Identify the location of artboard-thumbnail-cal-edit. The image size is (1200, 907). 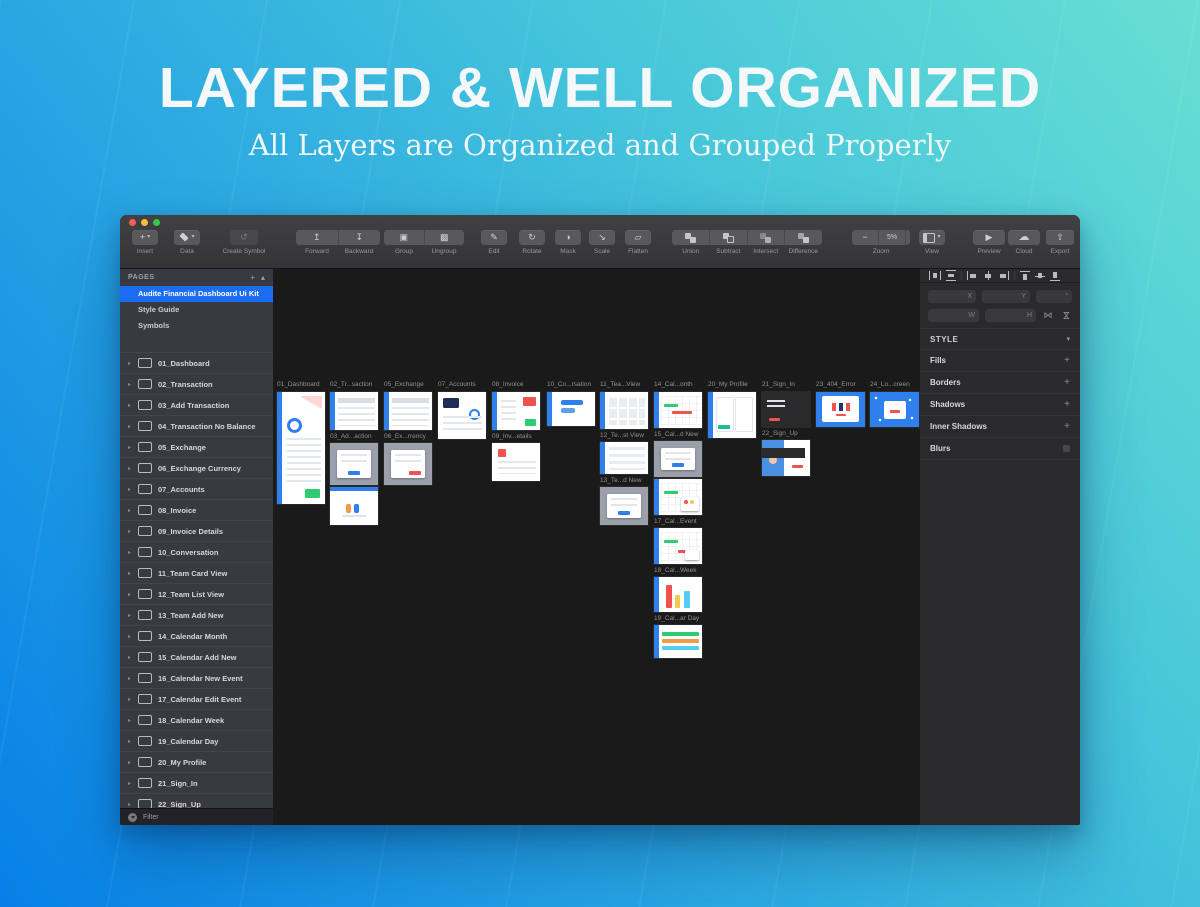
(678, 546).